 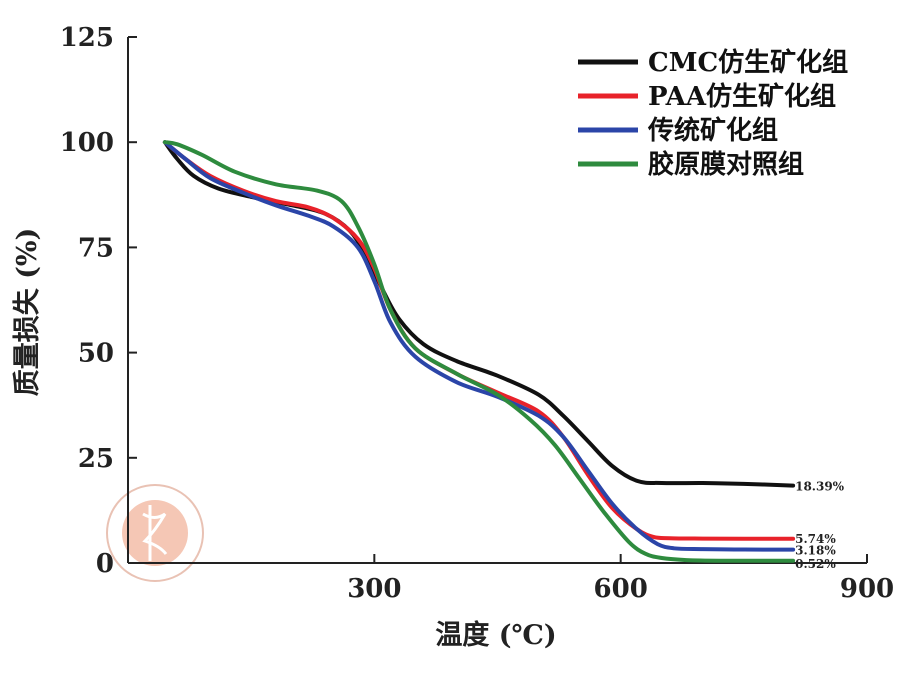 What do you see at coordinates (374, 589) in the screenshot?
I see `x-tick-label: 300` at bounding box center [374, 589].